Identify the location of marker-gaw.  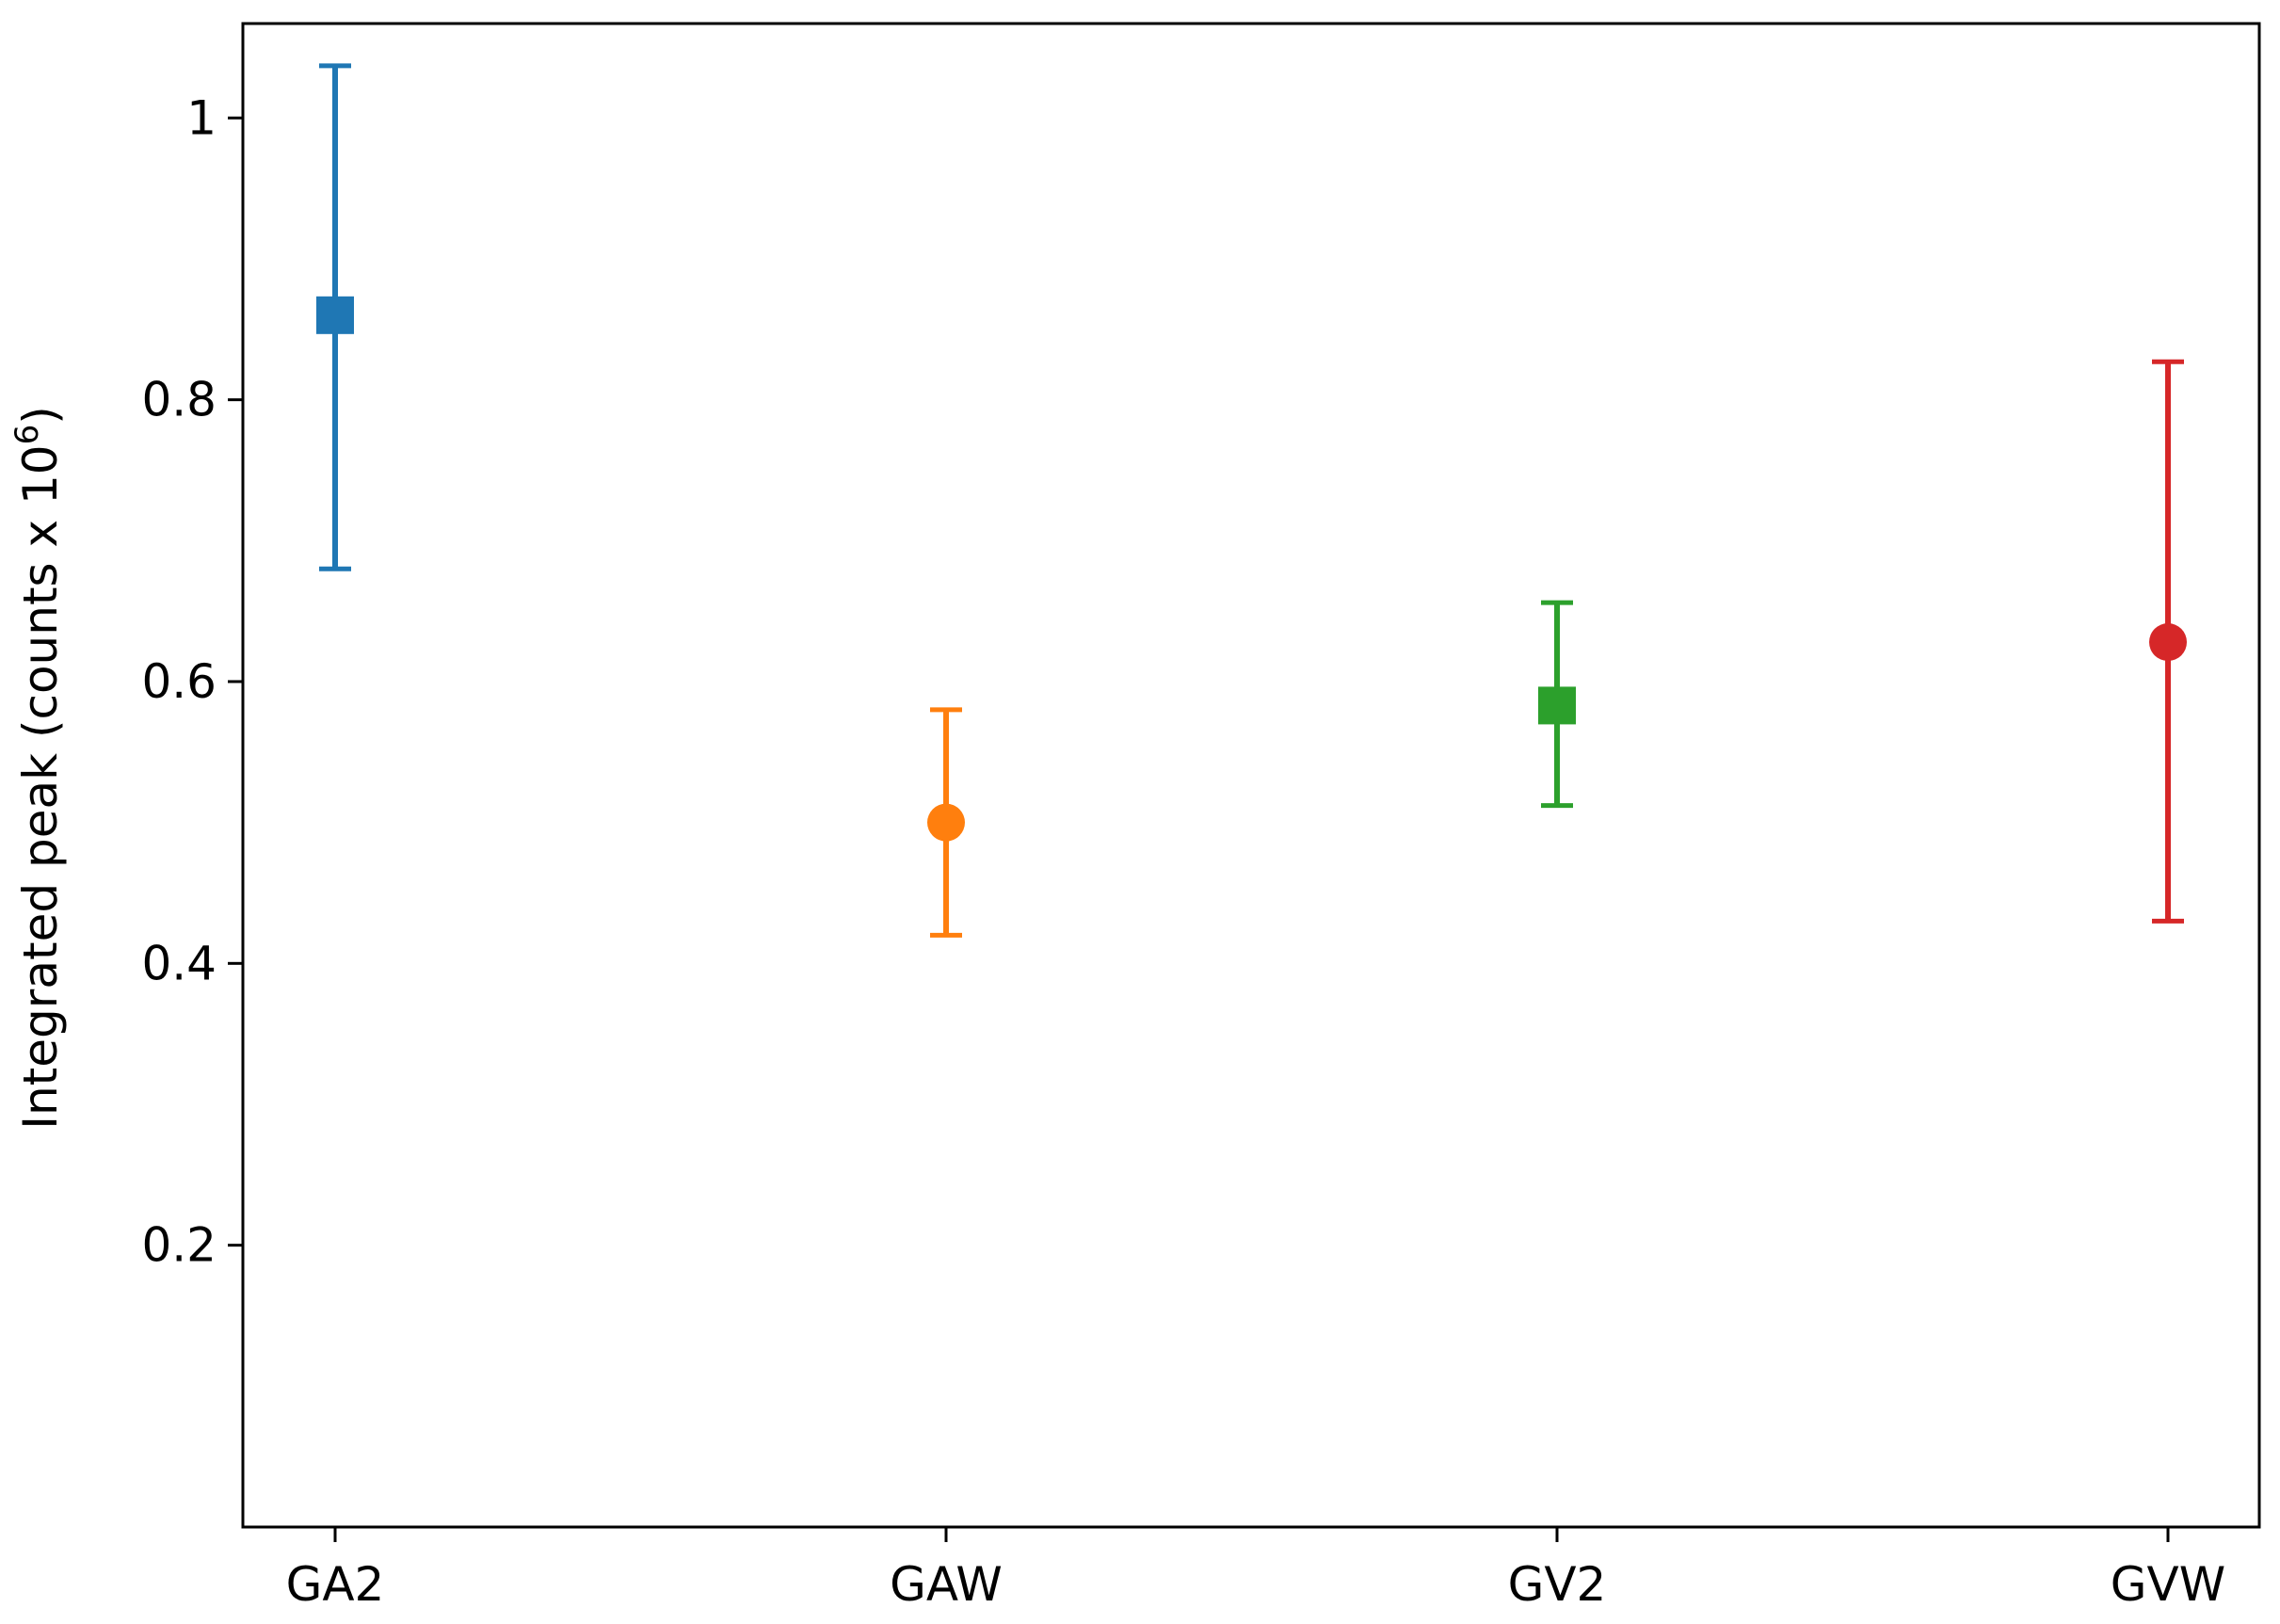
(946, 822).